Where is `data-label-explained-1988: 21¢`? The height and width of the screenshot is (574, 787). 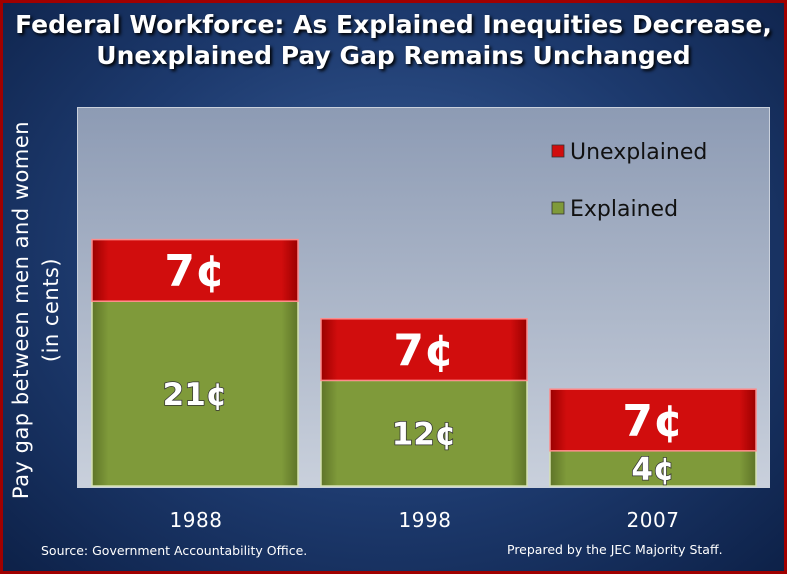 data-label-explained-1988: 21¢ is located at coordinates (195, 395).